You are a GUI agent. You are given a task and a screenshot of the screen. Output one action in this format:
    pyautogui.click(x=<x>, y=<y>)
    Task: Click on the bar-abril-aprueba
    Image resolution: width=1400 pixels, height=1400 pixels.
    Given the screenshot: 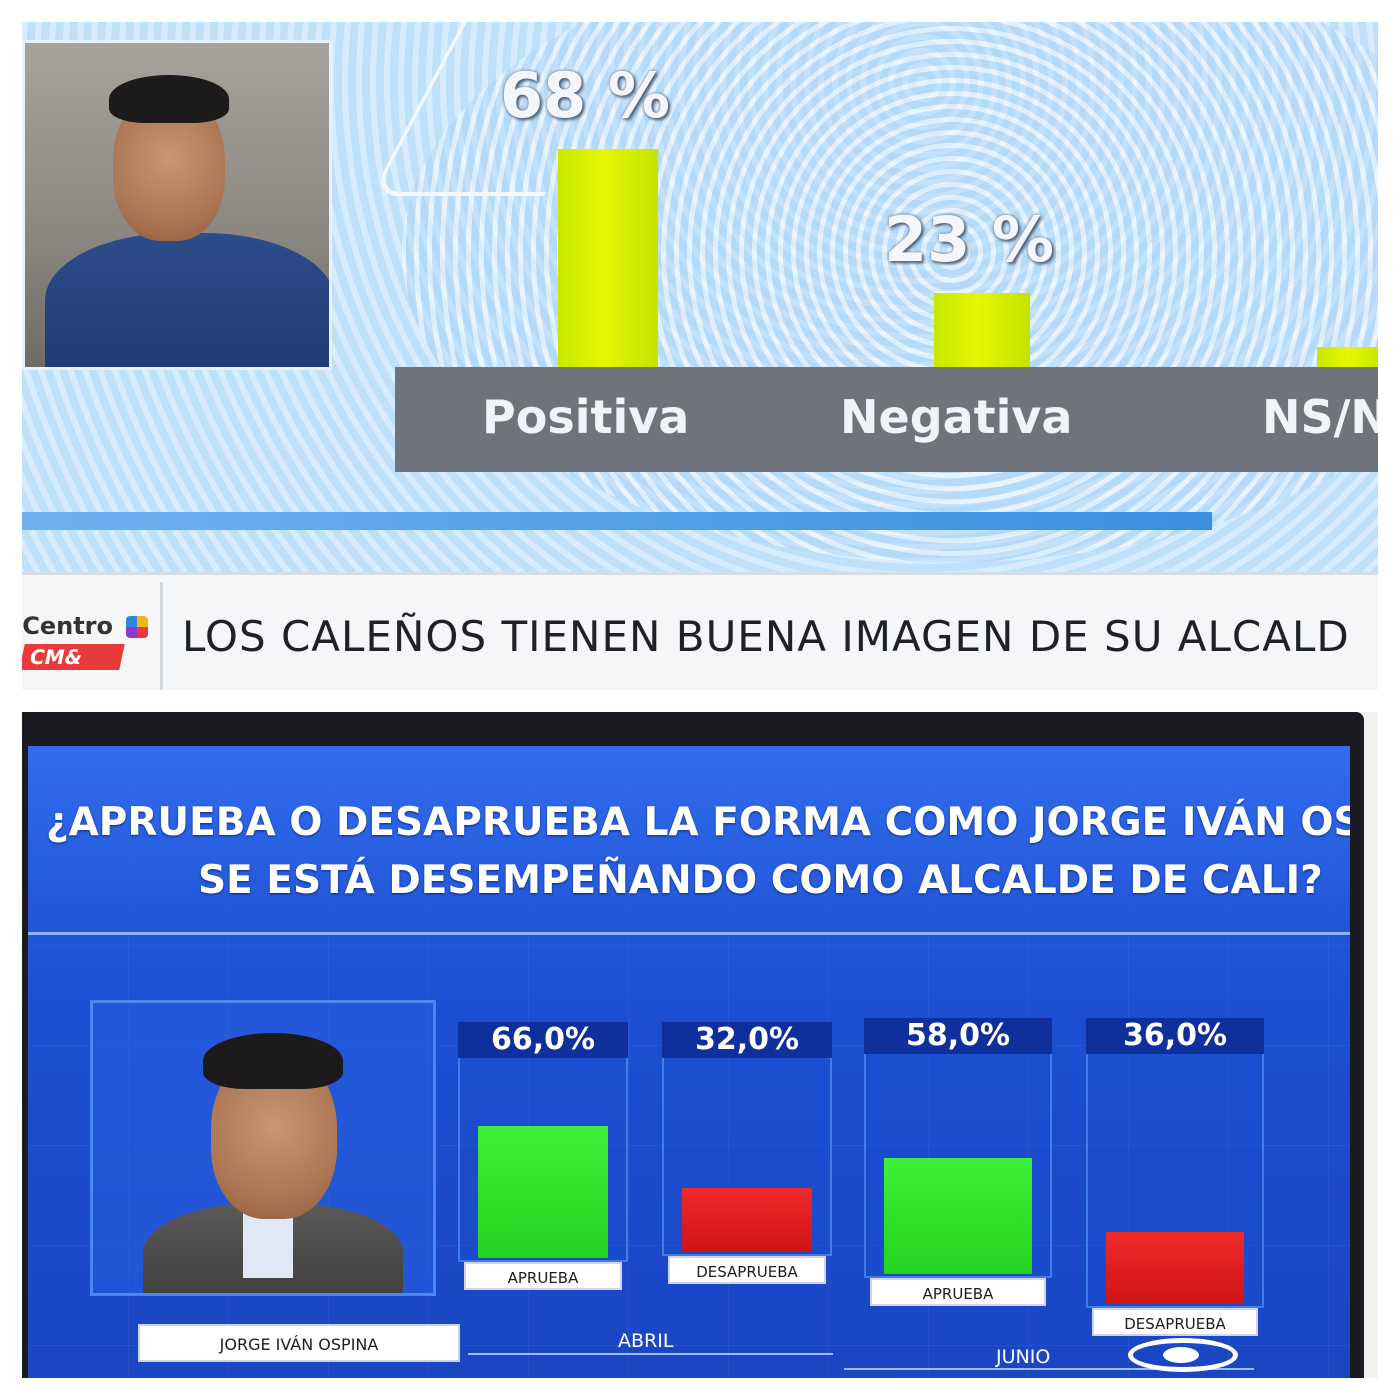 What is the action you would take?
    pyautogui.click(x=543, y=1192)
    